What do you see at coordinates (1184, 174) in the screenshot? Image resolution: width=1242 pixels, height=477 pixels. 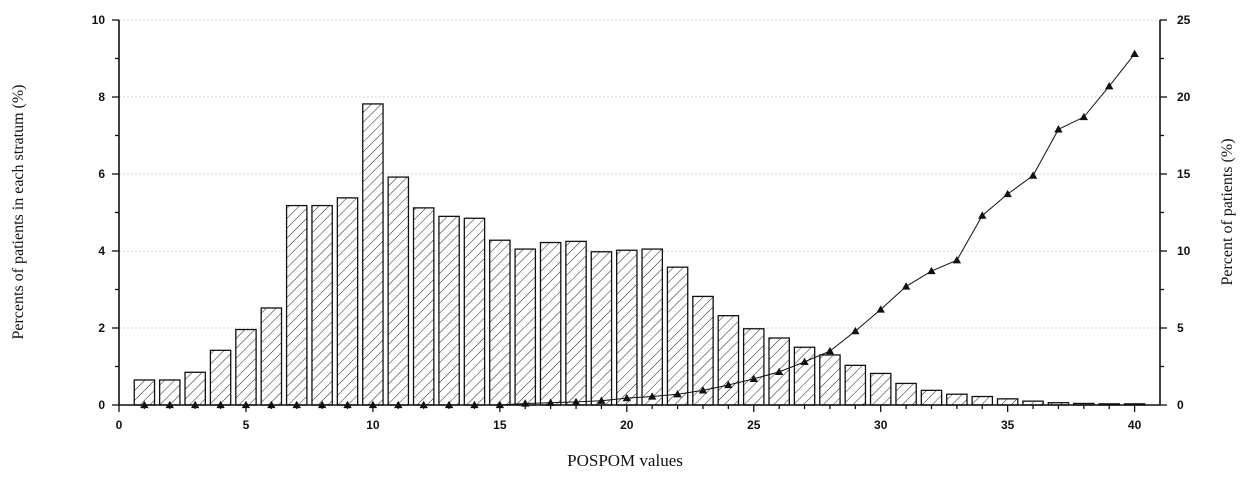 I see `y2-tick-label: 15` at bounding box center [1184, 174].